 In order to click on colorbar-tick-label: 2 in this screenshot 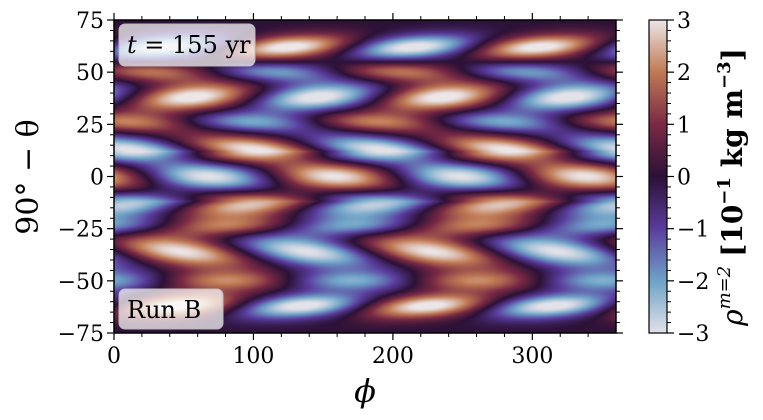, I will do `click(684, 73)`.